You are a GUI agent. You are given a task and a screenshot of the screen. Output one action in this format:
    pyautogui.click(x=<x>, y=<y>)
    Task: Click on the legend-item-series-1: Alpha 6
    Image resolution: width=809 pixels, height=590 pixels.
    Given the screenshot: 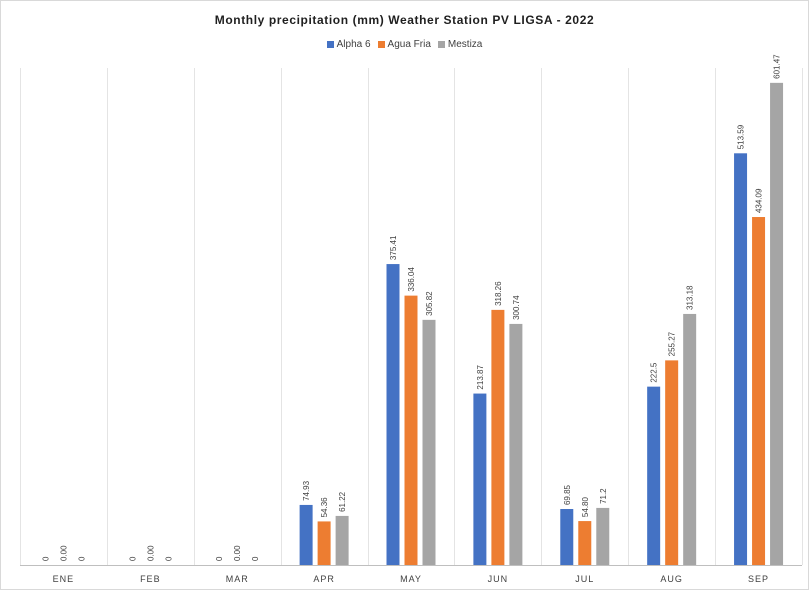 What is the action you would take?
    pyautogui.click(x=348, y=44)
    